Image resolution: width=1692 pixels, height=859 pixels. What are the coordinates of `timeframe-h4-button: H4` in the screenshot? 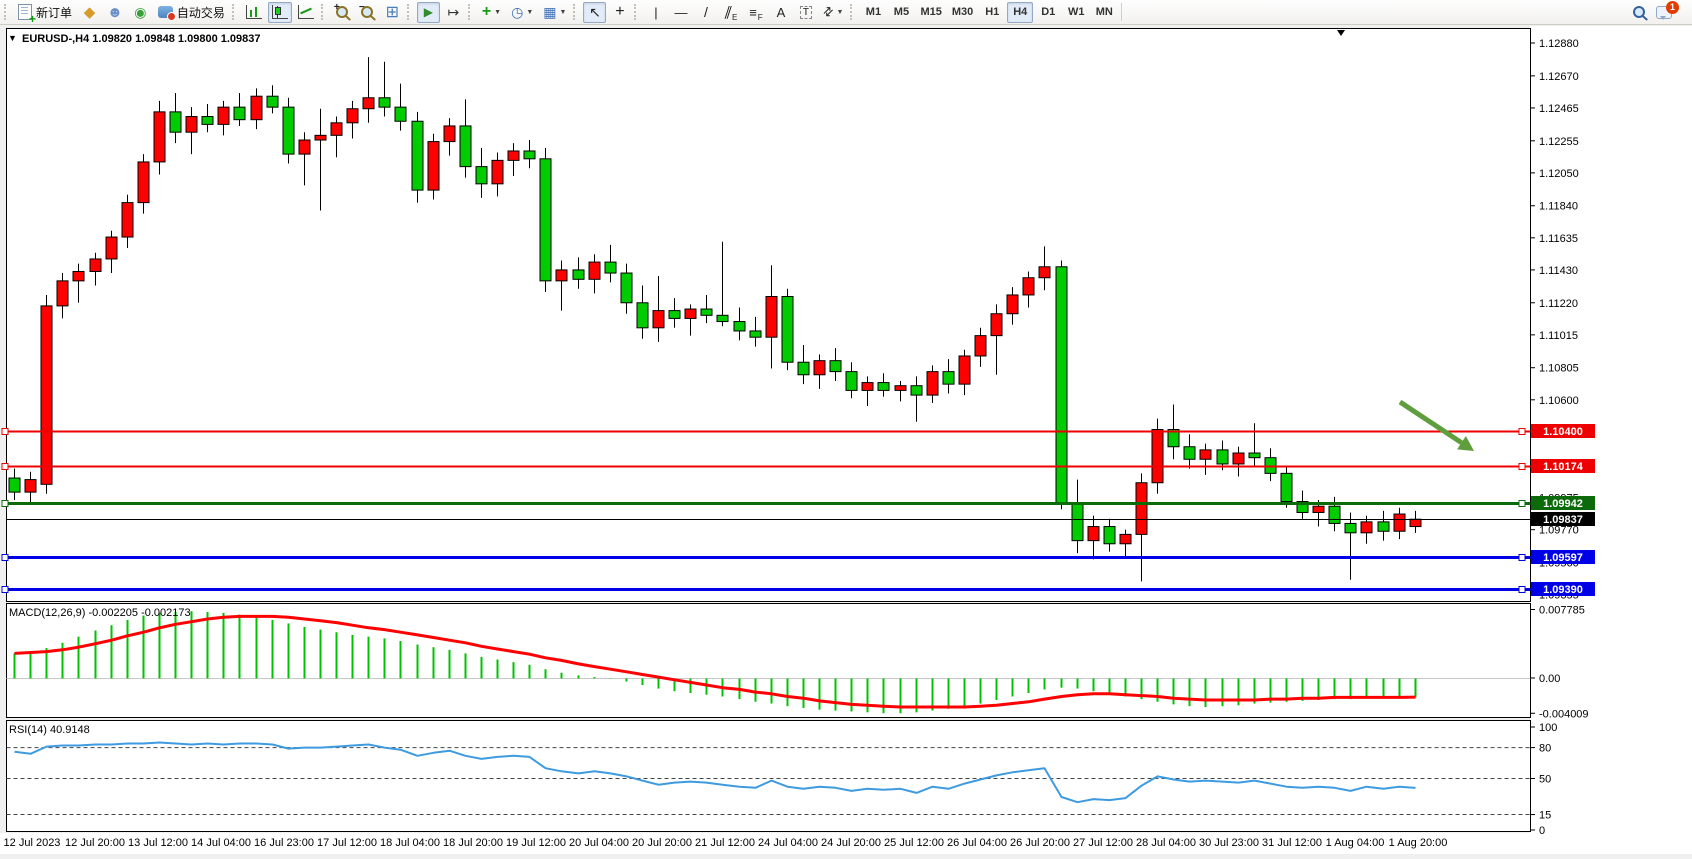 It's located at (1020, 12).